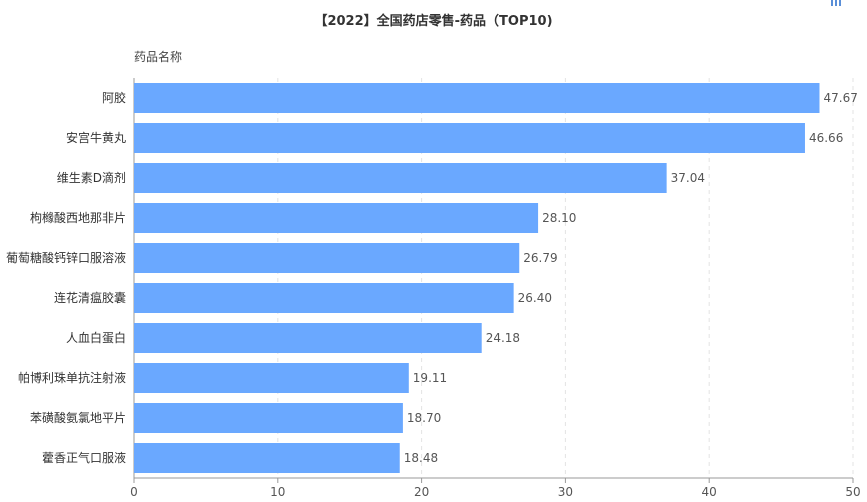 This screenshot has width=867, height=502. Describe the element at coordinates (840, 98) in the screenshot. I see `value-label: 47.67` at that location.